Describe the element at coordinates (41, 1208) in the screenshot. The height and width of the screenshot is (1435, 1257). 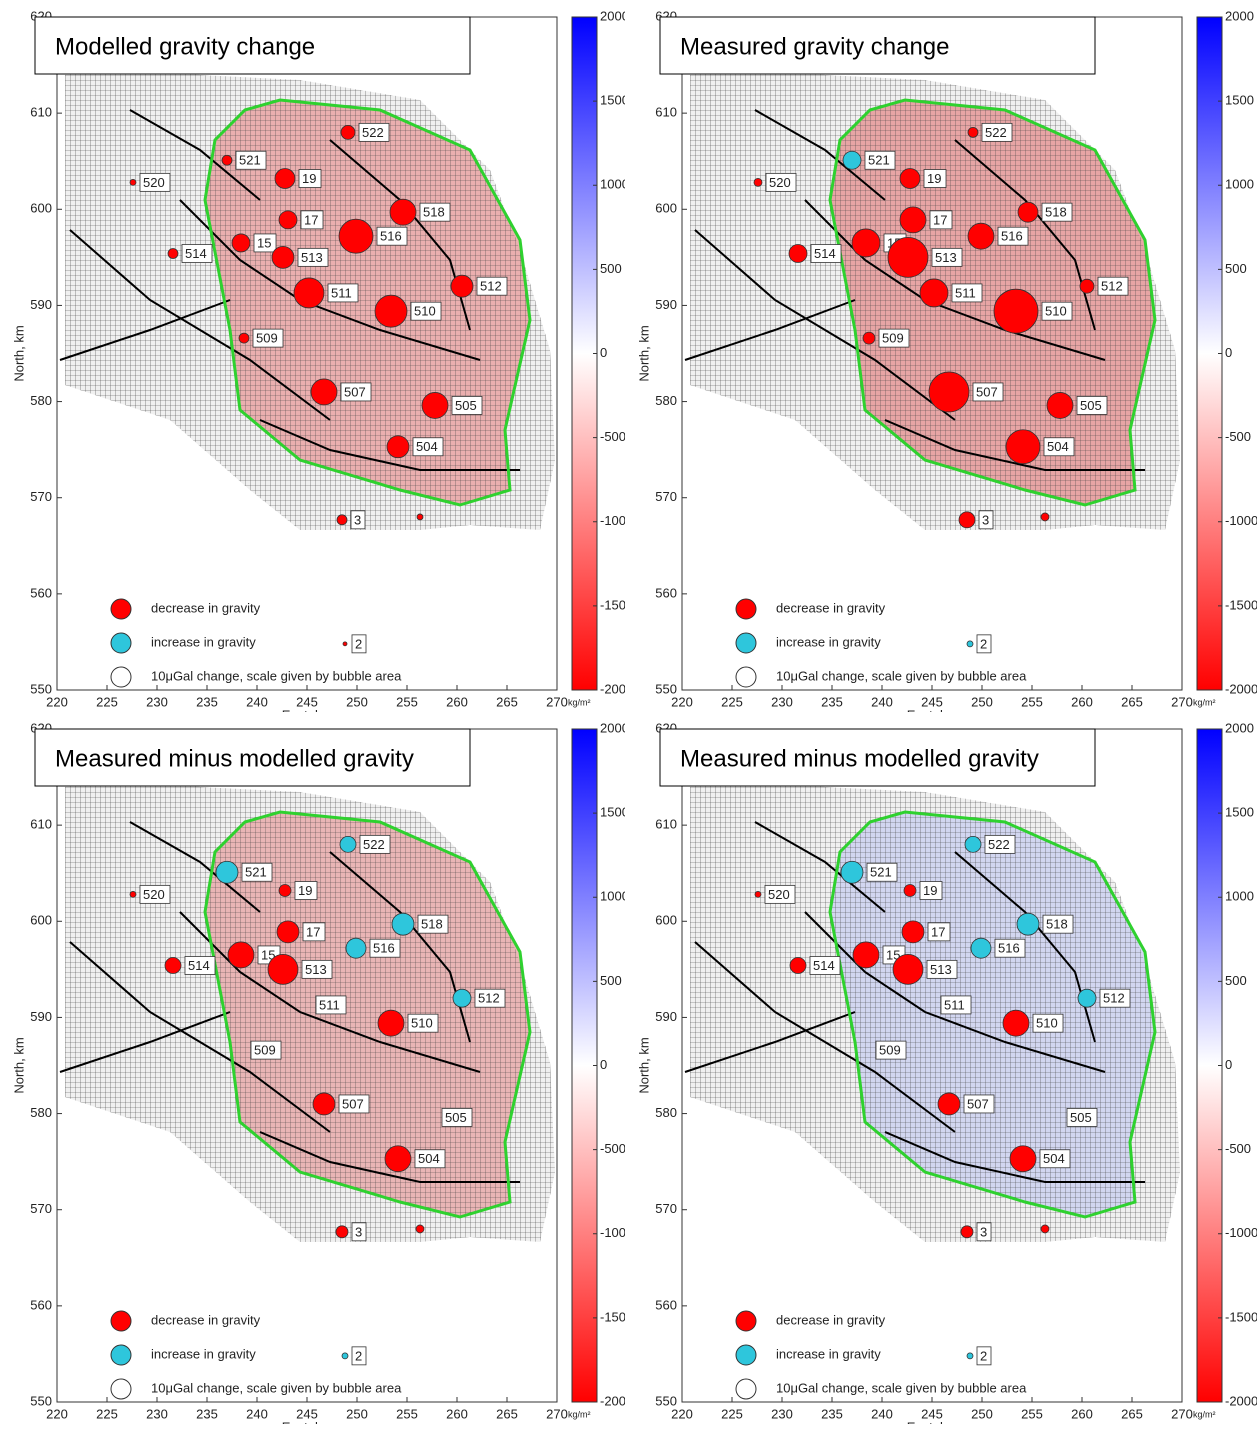
I see `y-tick-label: 570` at that location.